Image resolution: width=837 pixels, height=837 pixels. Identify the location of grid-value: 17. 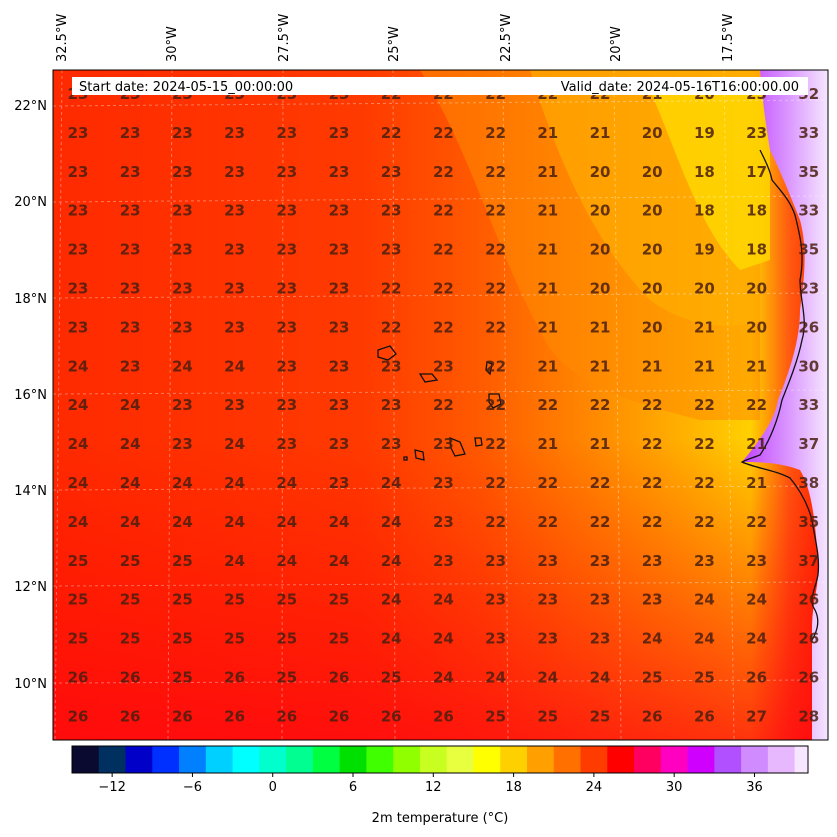
(756, 172).